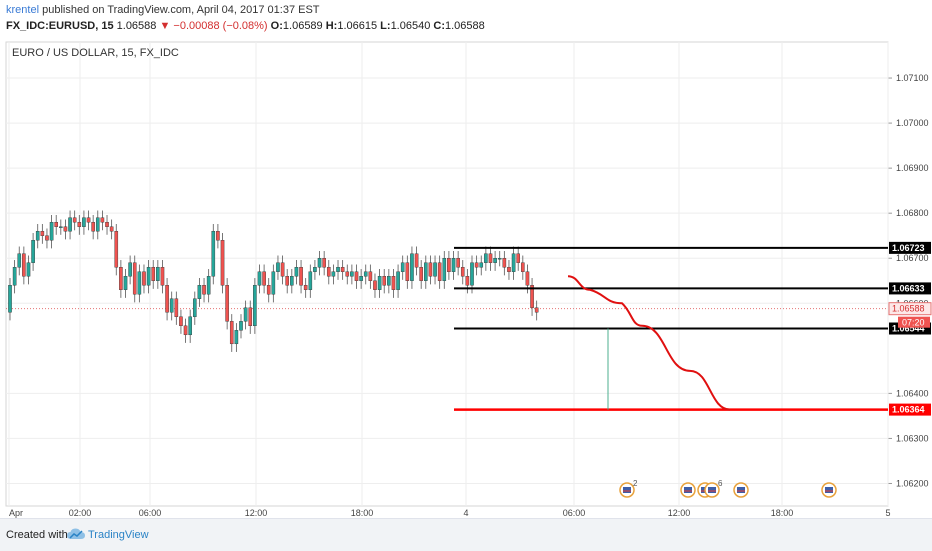 The width and height of the screenshot is (932, 551). I want to click on level-price-label: 1.06633, so click(908, 288).